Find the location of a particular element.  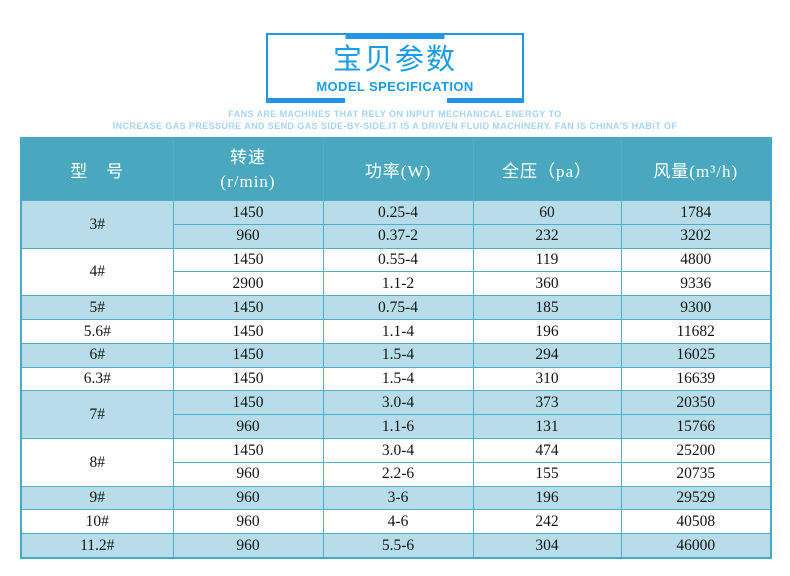

cell-airflow: 9336 is located at coordinates (696, 284).